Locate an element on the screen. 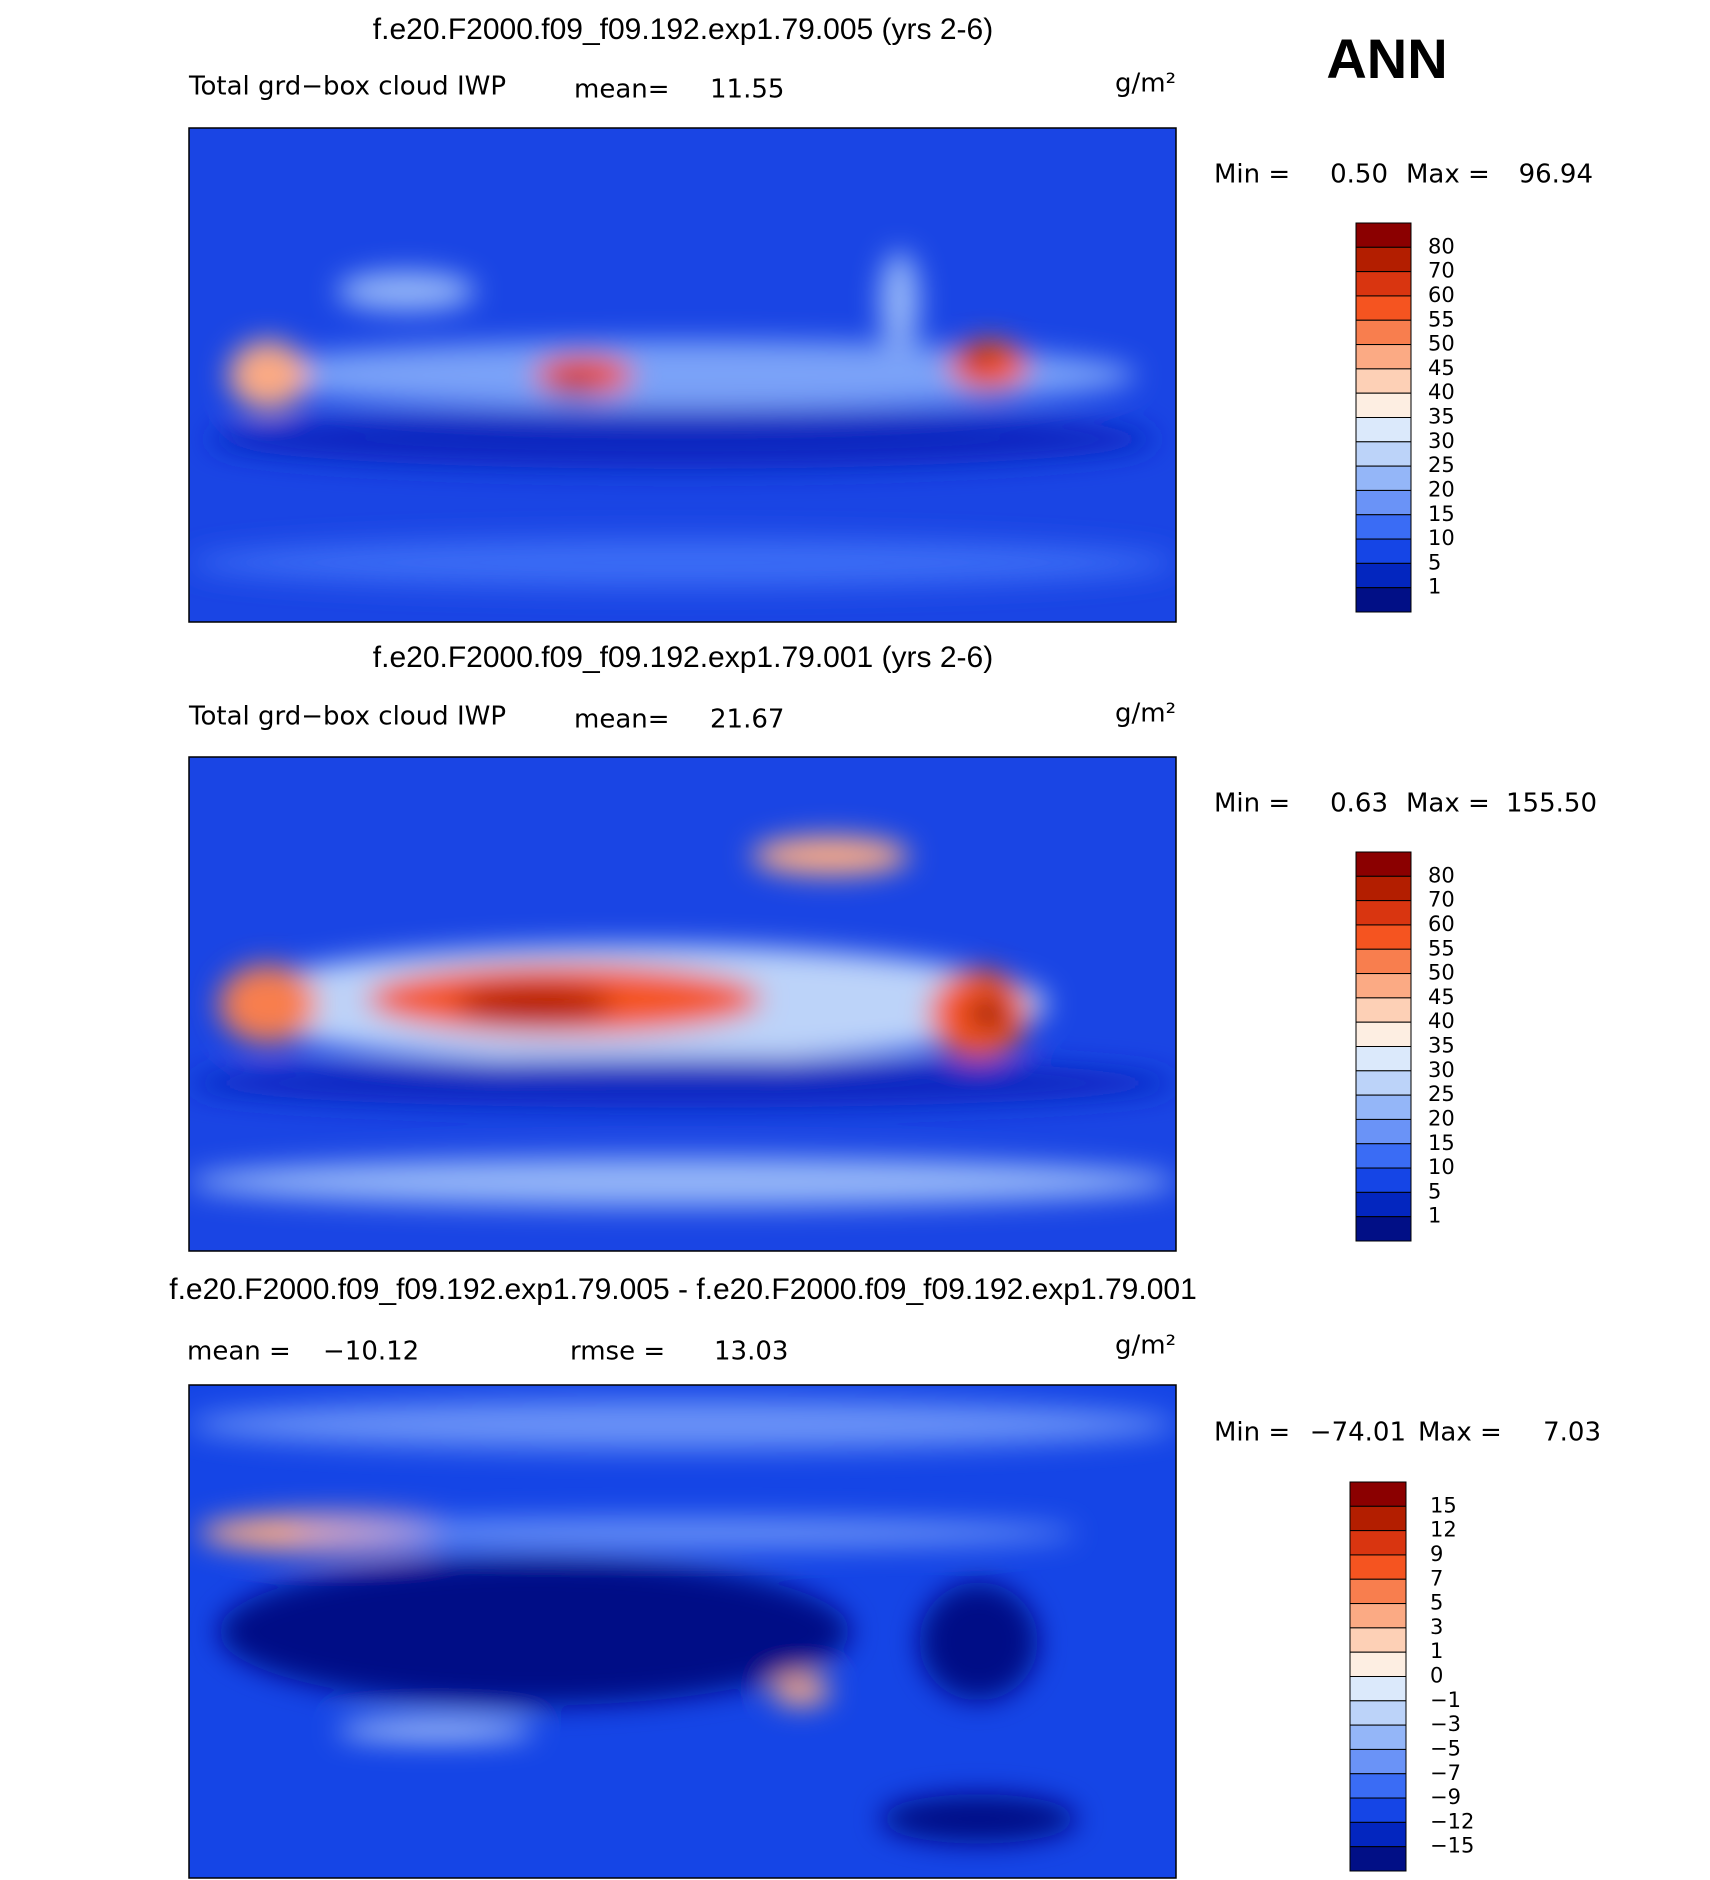  colorbar-label: −12 is located at coordinates (1452, 1821).